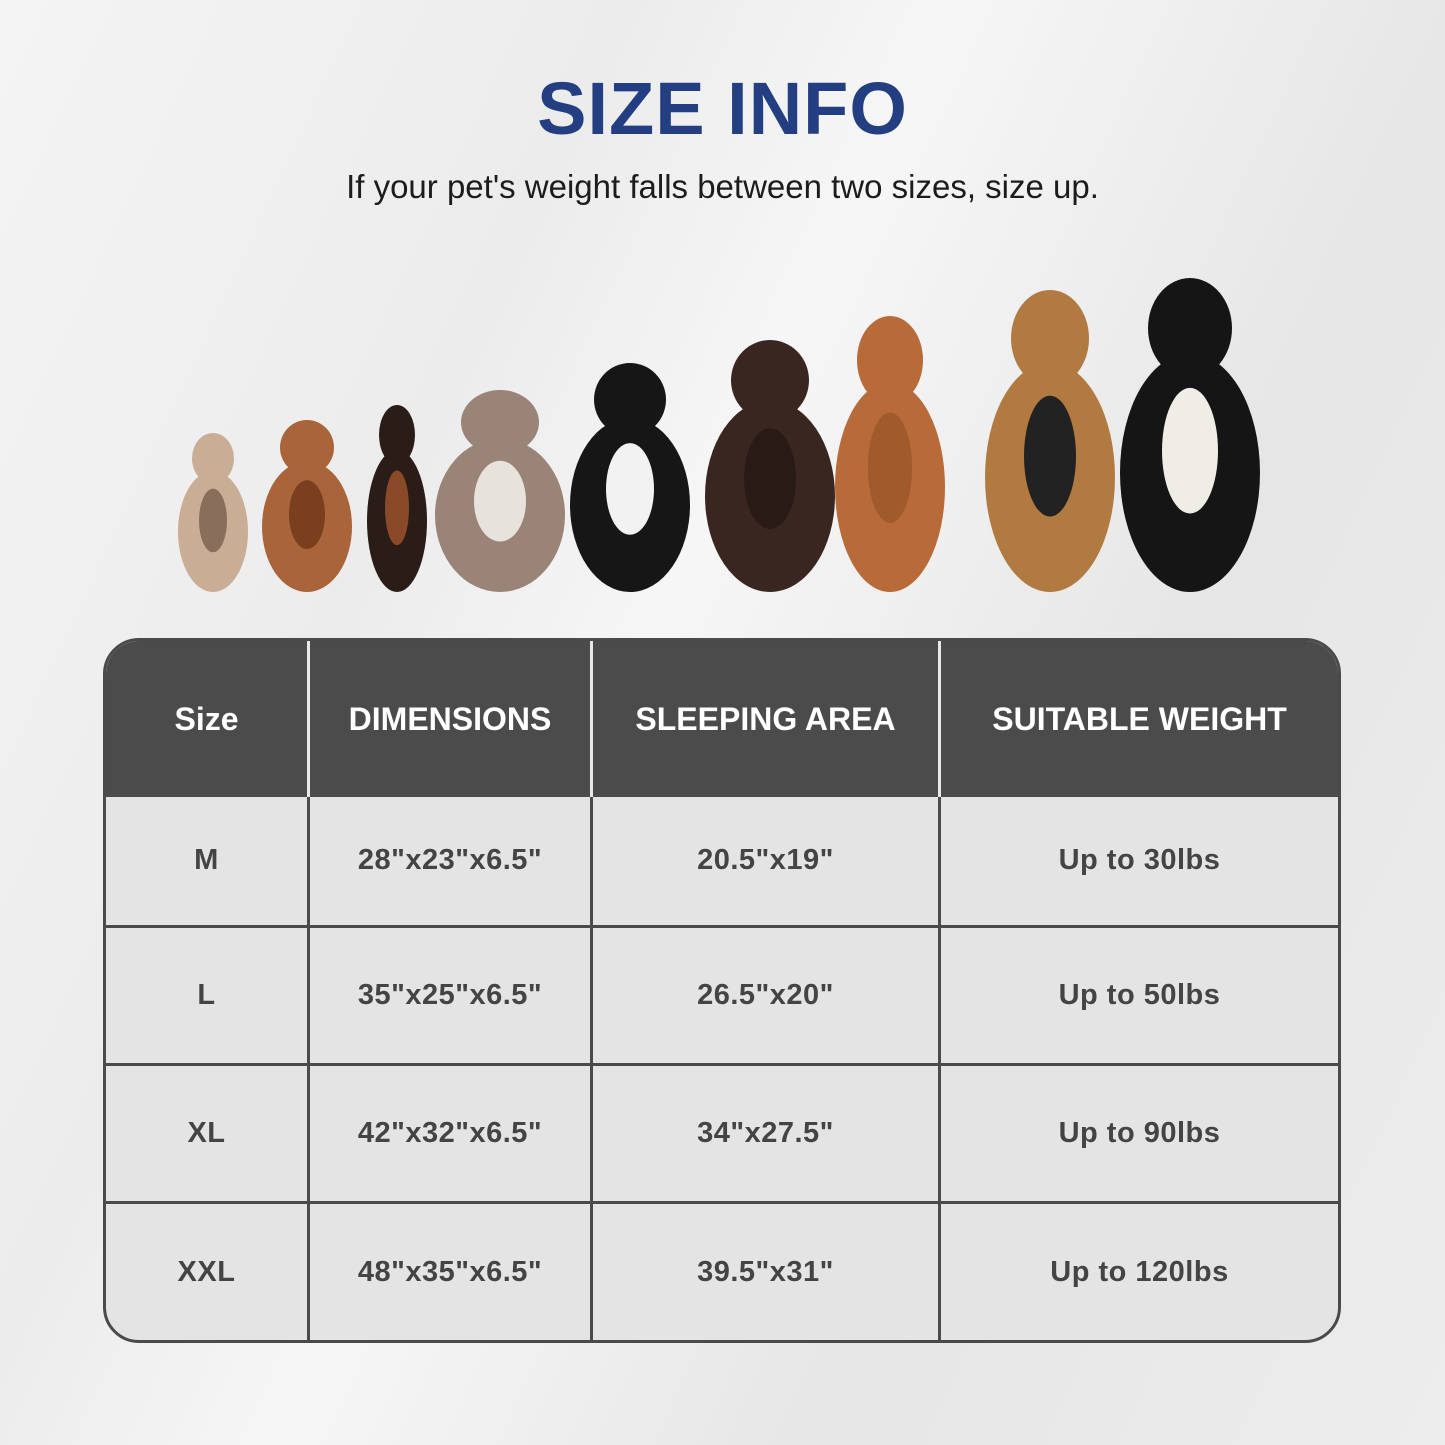 This screenshot has width=1445, height=1445. Describe the element at coordinates (448, 719) in the screenshot. I see `header-dimensions: DIMENSIONS` at that location.